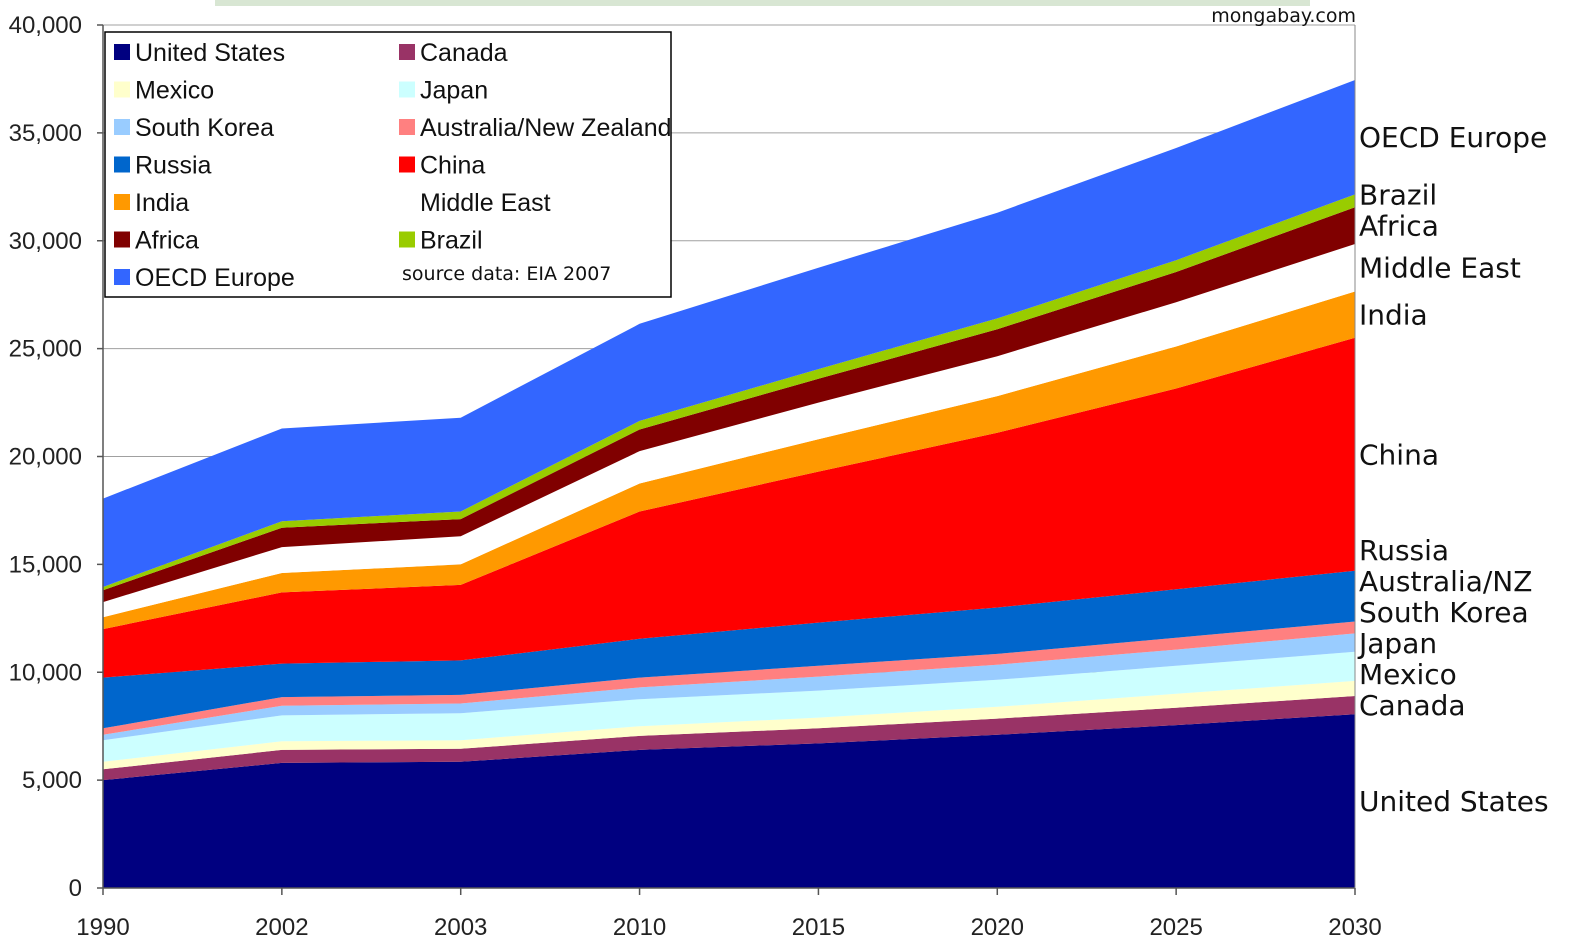 Image resolution: width=1587 pixels, height=950 pixels. Describe the element at coordinates (464, 53) in the screenshot. I see `legend-label-canada: Canada` at that location.